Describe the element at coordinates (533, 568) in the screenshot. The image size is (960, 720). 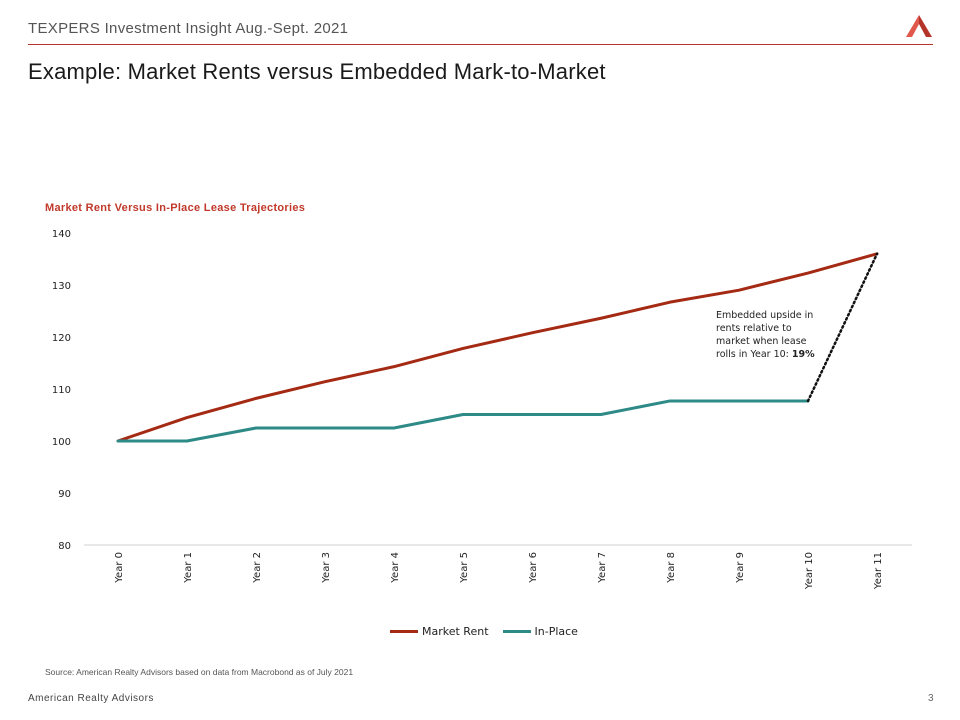
I see `x-tick-label: Year 6` at that location.